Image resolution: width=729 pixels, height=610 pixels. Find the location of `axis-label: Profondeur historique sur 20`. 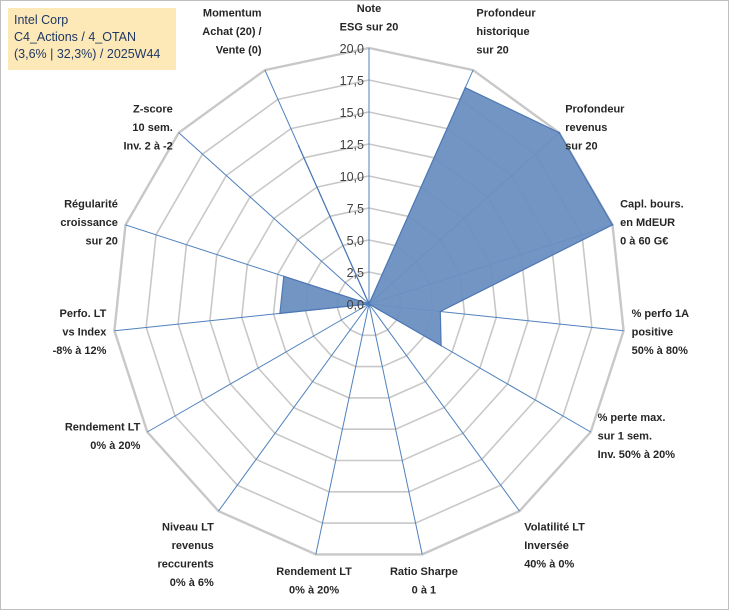

axis-label: Profondeur historique sur 20 is located at coordinates (506, 31).